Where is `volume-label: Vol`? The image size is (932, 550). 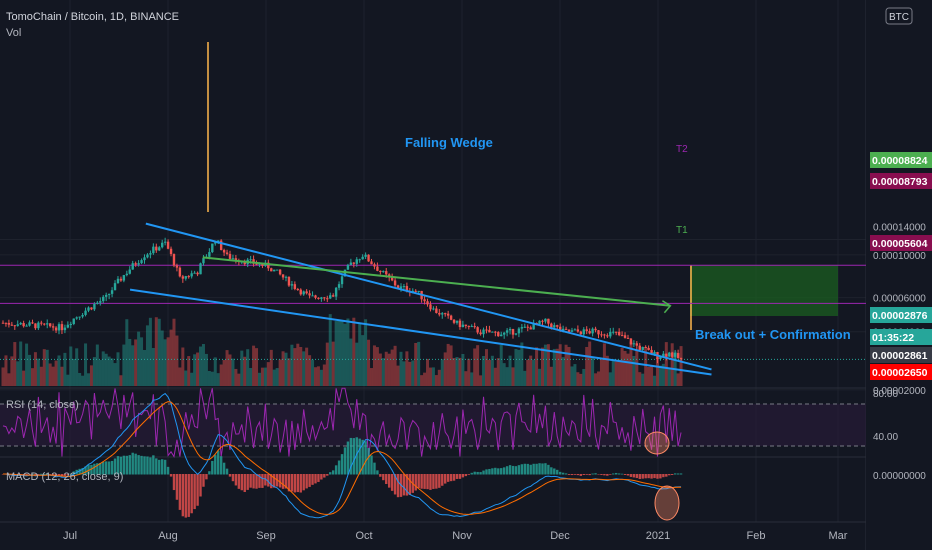
volume-label: Vol is located at coordinates (14, 33).